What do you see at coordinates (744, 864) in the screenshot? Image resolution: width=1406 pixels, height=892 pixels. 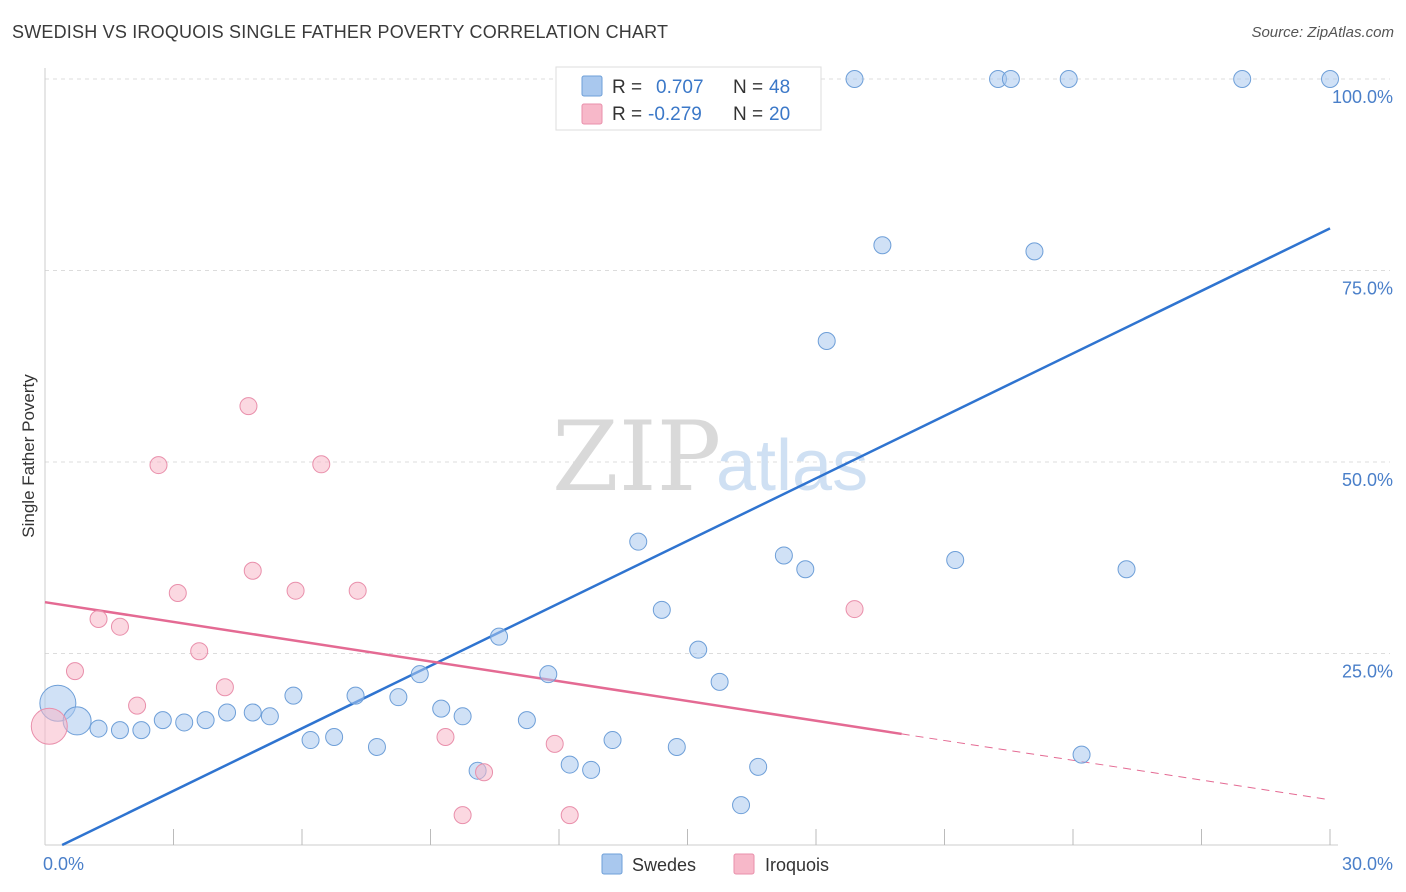 I see `bottom-legend-swatch-iroquois` at bounding box center [744, 864].